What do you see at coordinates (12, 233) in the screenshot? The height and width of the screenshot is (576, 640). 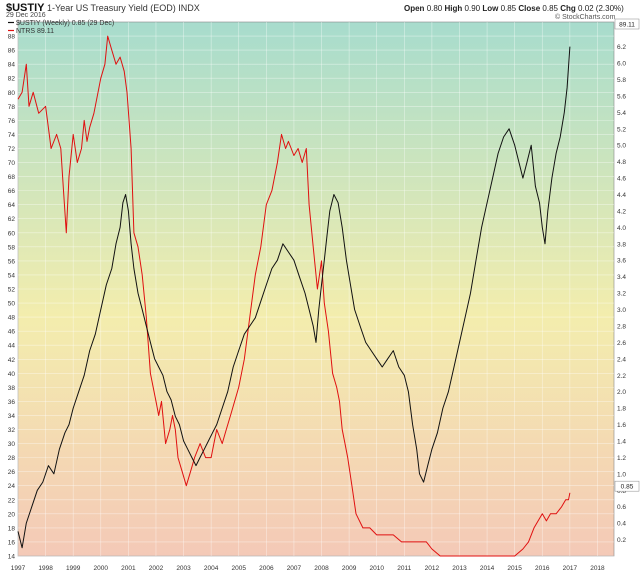 I see `left-tick-label: 60` at bounding box center [12, 233].